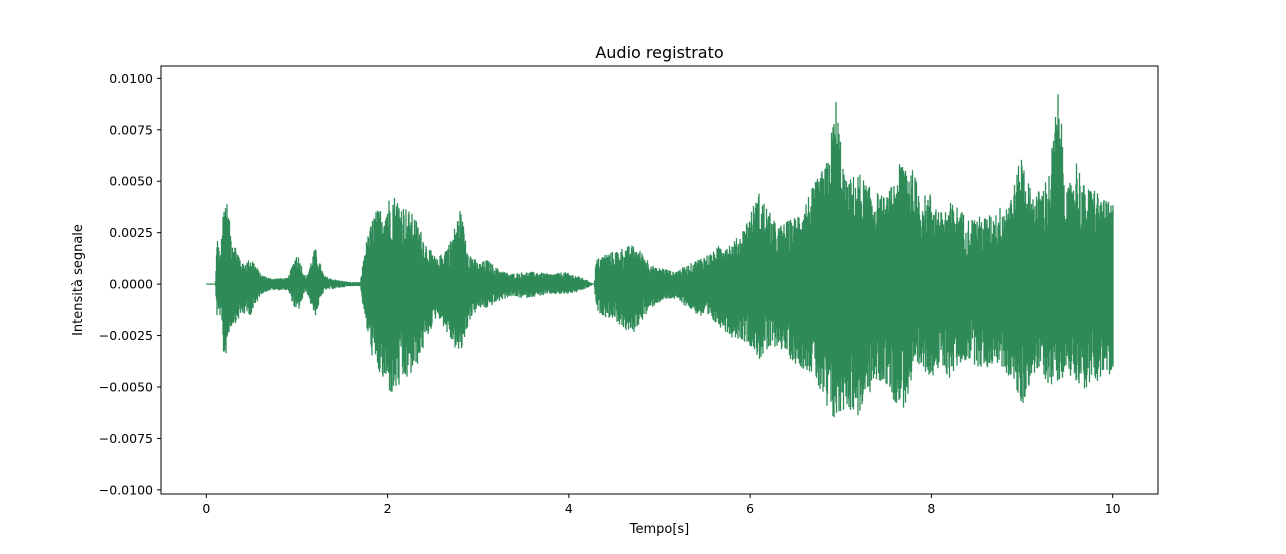  Describe the element at coordinates (206, 508) in the screenshot. I see `x-tick-label: 0` at that location.